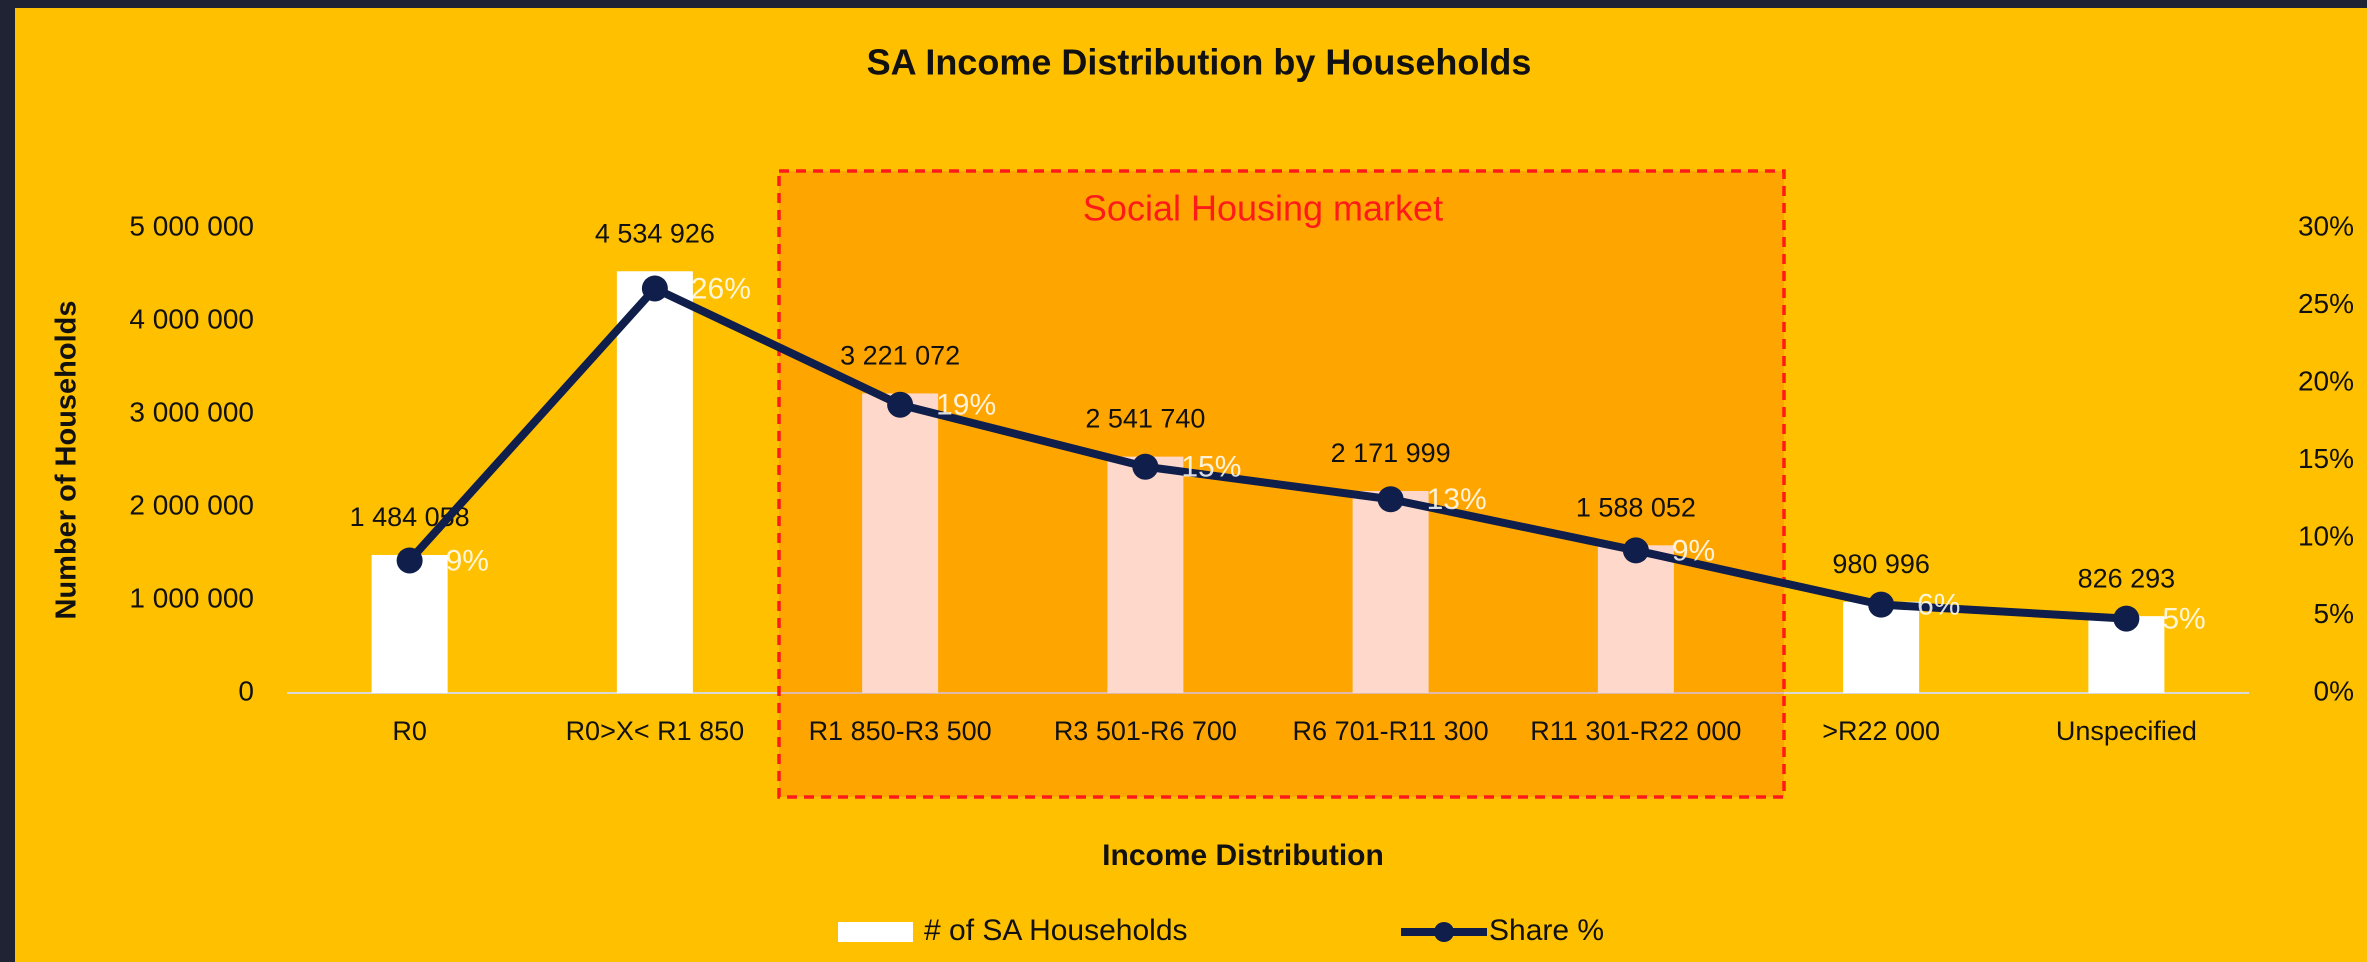 The width and height of the screenshot is (2367, 962). I want to click on x-axis-title: Income Distribution, so click(1243, 855).